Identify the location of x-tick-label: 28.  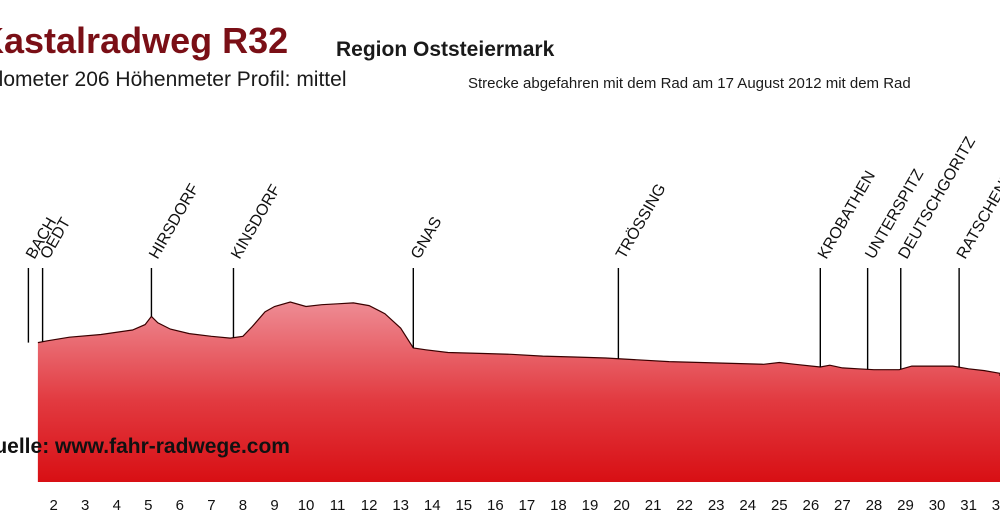
(874, 505).